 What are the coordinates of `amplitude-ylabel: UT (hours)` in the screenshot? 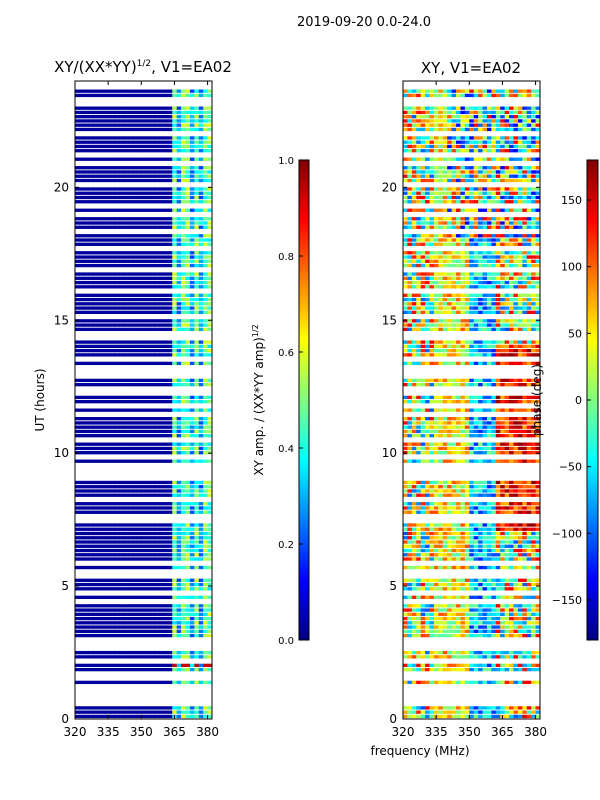 It's located at (40, 399).